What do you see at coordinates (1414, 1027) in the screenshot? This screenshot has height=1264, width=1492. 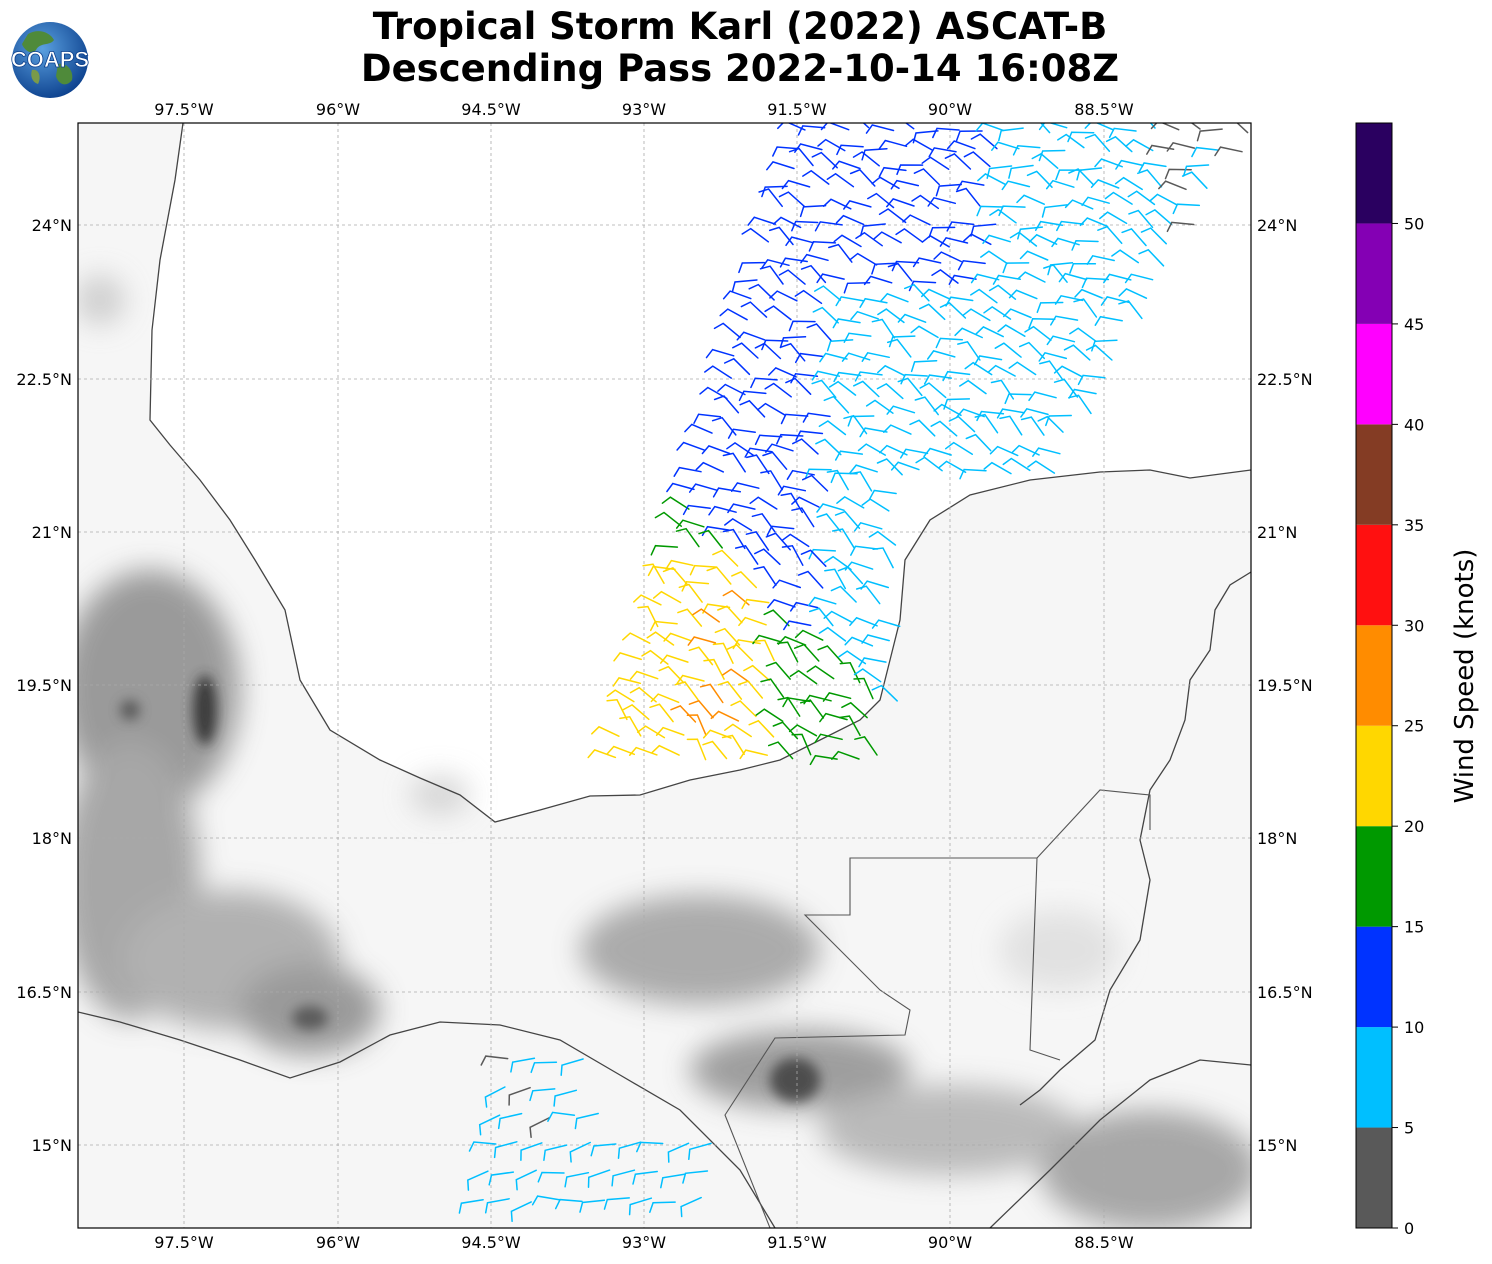 I see `colorbar-tick-label: 10` at bounding box center [1414, 1027].